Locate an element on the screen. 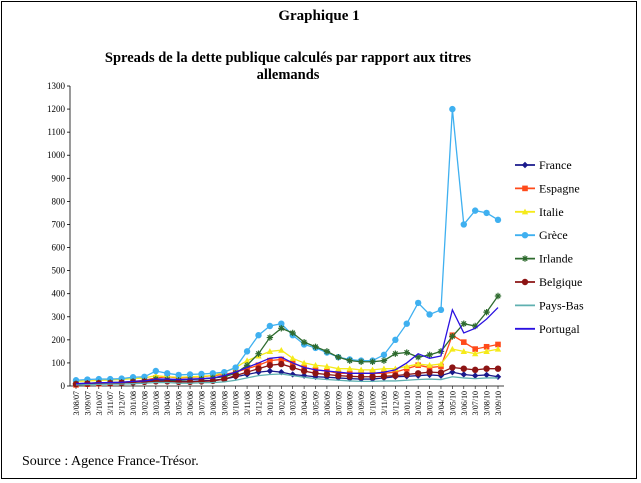 The image size is (641, 483). y-tick-label: 900 is located at coordinates (59, 178).